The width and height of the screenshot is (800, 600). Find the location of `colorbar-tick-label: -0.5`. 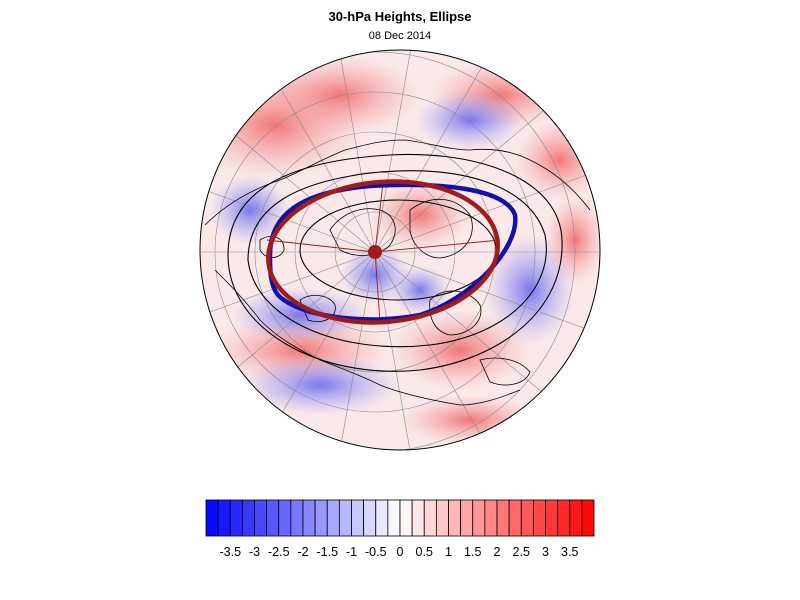

colorbar-tick-label: -0.5 is located at coordinates (375, 552).